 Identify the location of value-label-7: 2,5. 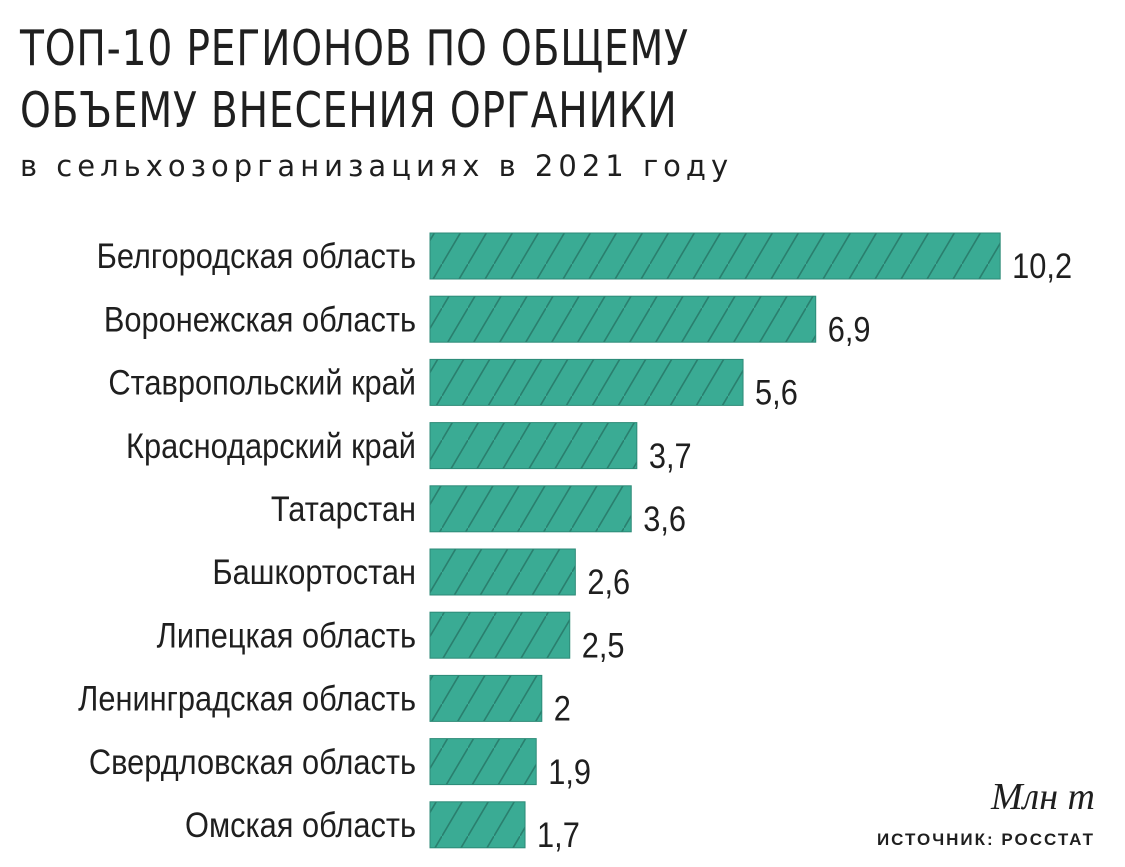
(603, 645).